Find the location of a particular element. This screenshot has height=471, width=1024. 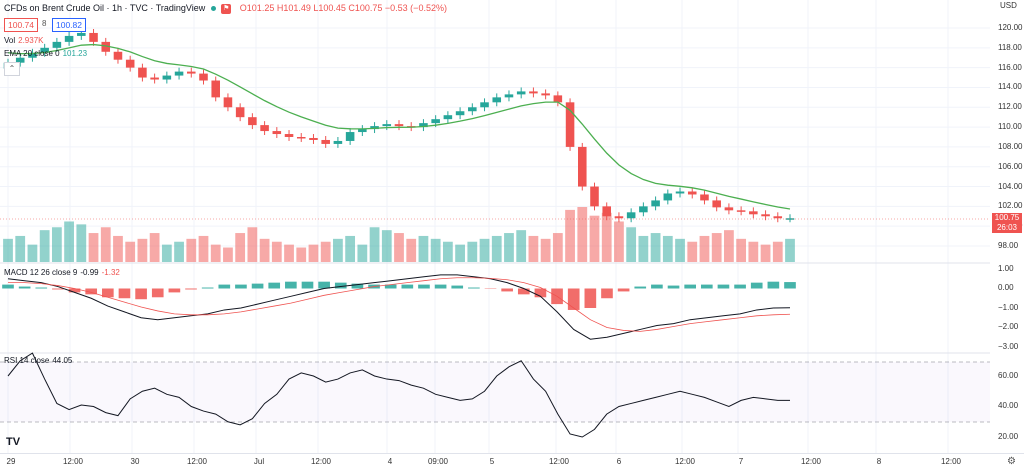

spread-value: 8 is located at coordinates (44, 23).